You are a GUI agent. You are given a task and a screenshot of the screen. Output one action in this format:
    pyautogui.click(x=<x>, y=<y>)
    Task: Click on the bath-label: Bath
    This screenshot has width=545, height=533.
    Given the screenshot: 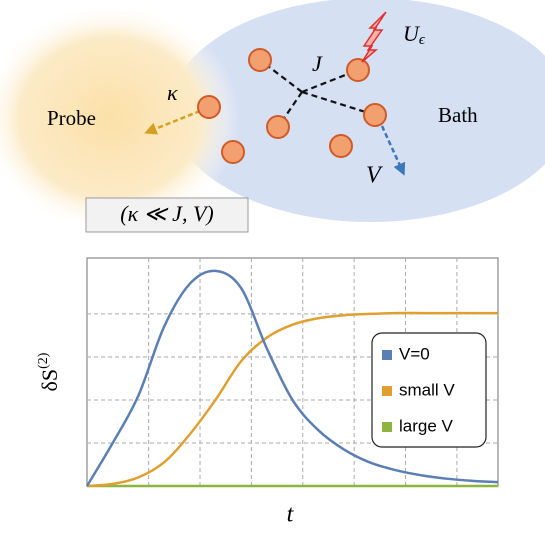 What is the action you would take?
    pyautogui.click(x=458, y=115)
    